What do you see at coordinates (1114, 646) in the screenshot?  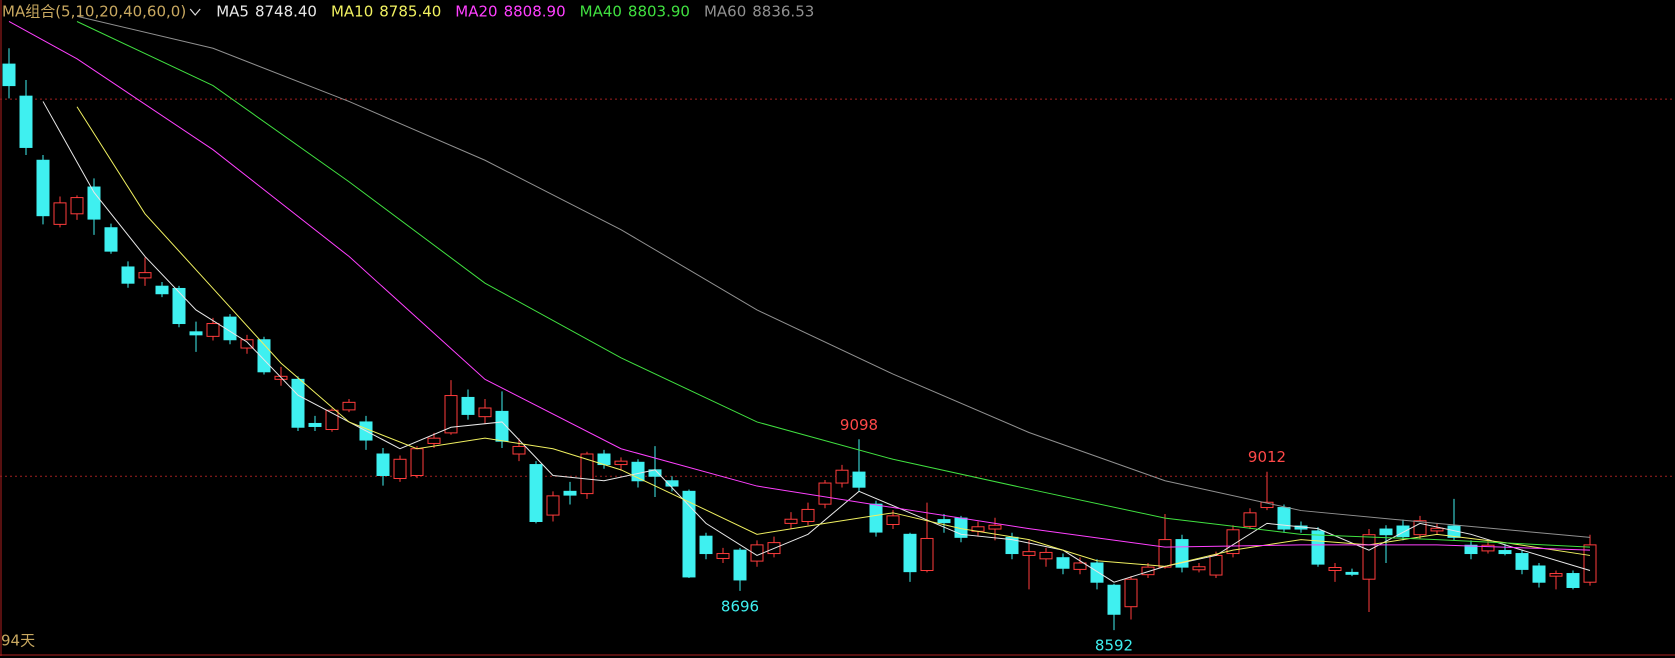 I see `price-annotation: 8592` at bounding box center [1114, 646].